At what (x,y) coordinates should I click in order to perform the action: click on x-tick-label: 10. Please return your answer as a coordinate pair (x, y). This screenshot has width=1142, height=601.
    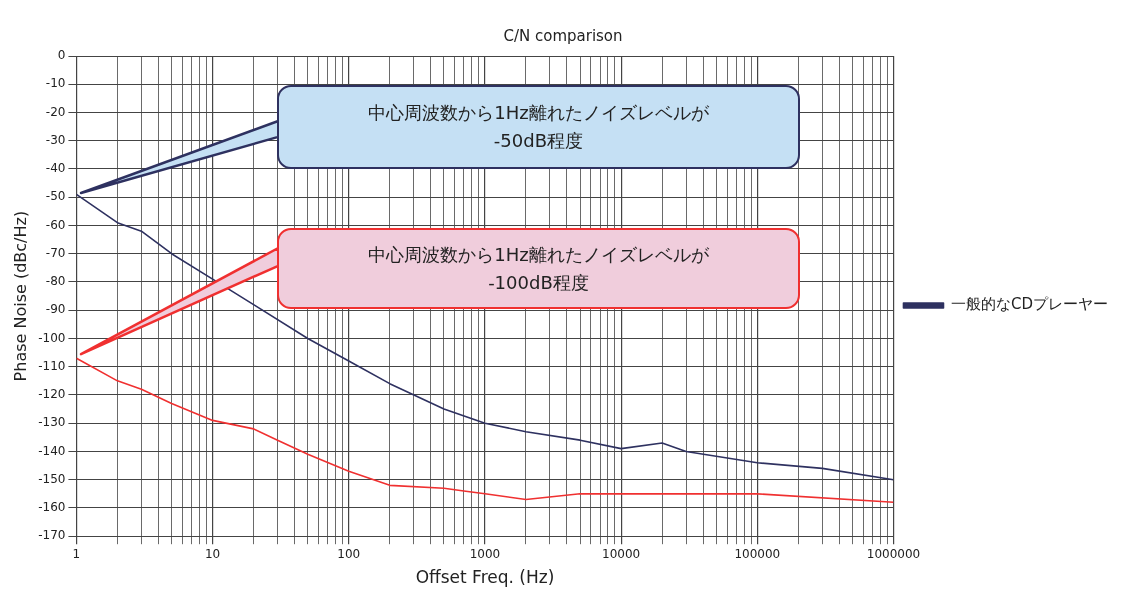
    Looking at the image, I should click on (212, 553).